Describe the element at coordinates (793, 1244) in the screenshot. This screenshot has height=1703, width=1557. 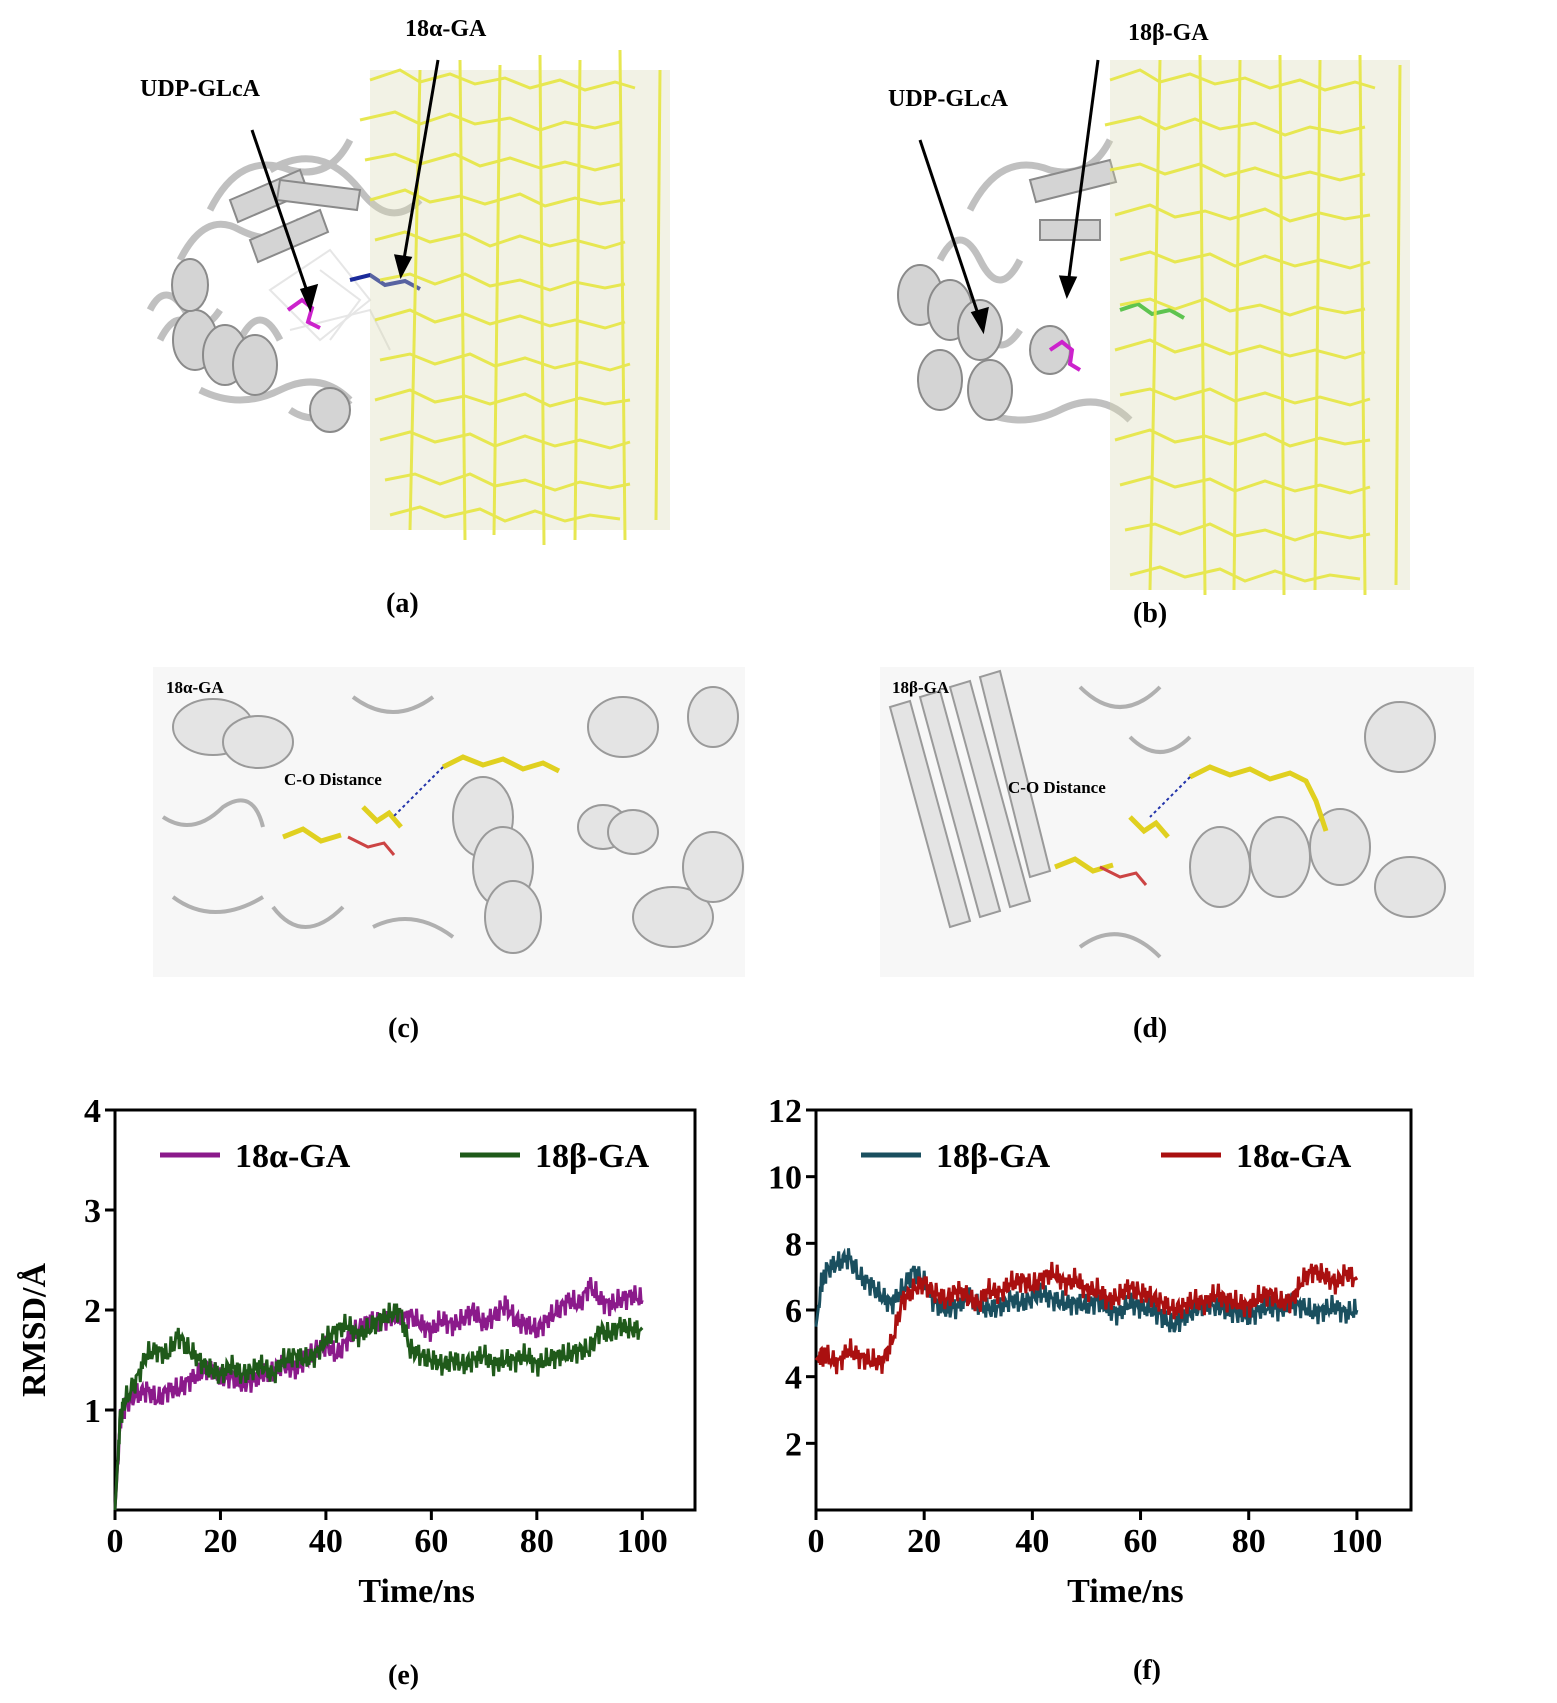
I see `y-tick-label: 8` at that location.